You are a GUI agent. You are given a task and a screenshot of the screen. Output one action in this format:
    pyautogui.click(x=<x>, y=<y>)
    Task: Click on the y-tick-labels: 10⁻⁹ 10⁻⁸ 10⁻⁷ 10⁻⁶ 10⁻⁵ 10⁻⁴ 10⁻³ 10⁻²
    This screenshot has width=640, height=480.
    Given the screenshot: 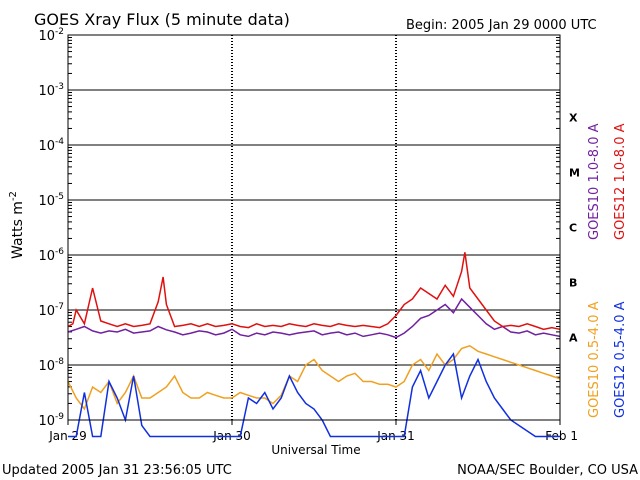 What is the action you would take?
    pyautogui.click(x=51, y=228)
    